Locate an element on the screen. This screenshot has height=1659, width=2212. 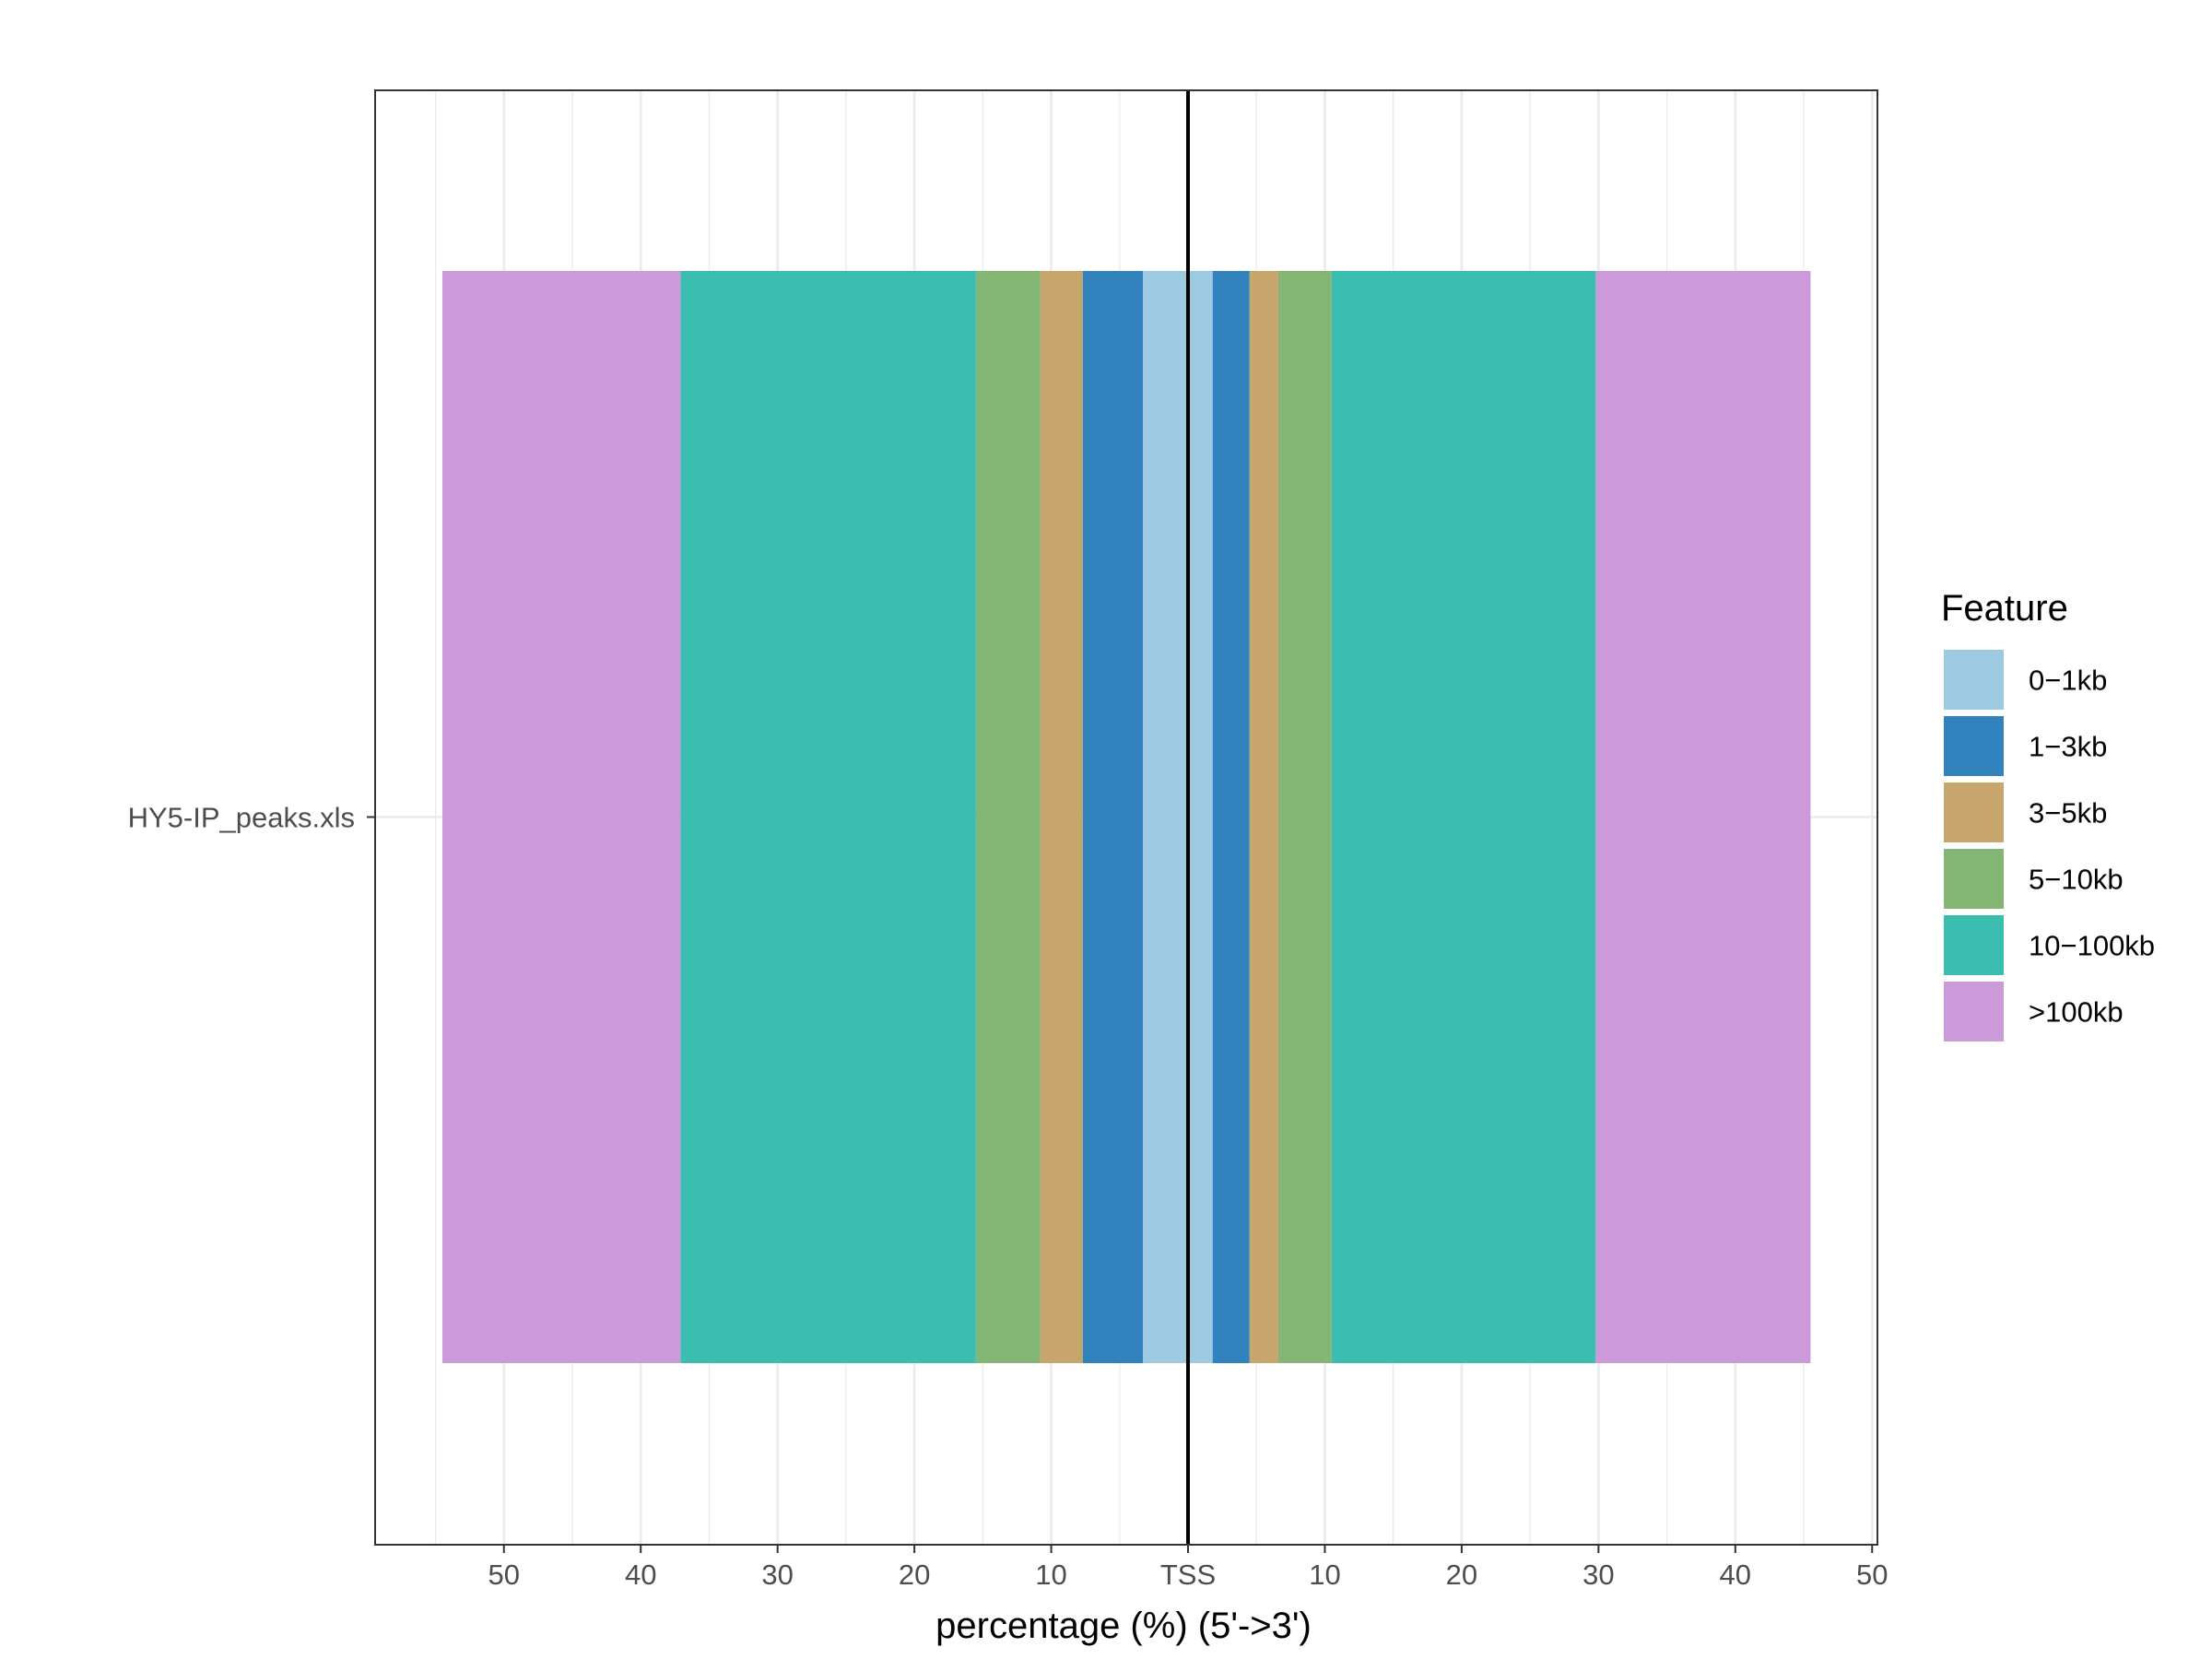
y-tick-label: HY5-IP_peaks.xls is located at coordinates (241, 818).